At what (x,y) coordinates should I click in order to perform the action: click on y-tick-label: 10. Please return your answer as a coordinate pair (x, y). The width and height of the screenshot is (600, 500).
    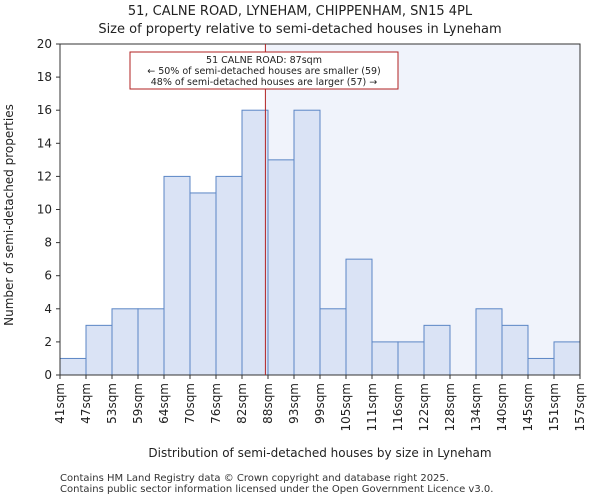
    Looking at the image, I should click on (44, 210).